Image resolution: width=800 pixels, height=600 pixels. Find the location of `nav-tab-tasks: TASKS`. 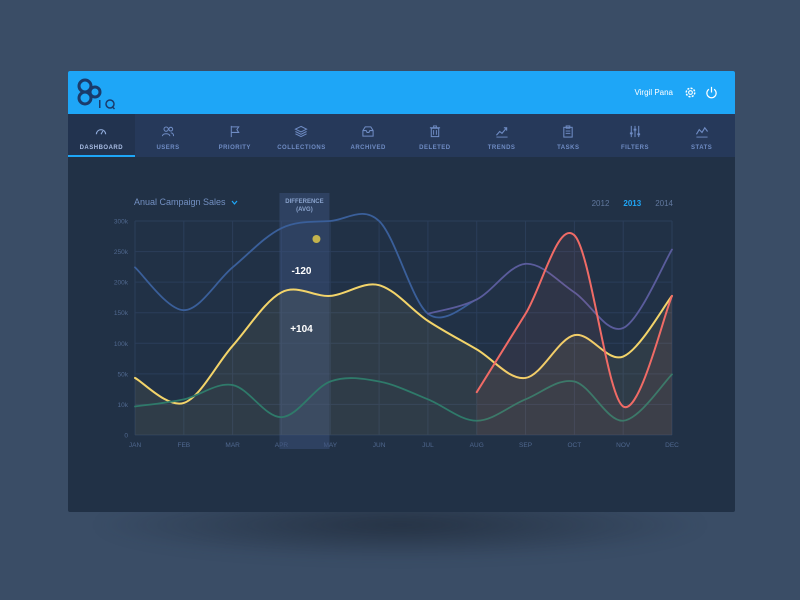

nav-tab-tasks: TASKS is located at coordinates (568, 135).